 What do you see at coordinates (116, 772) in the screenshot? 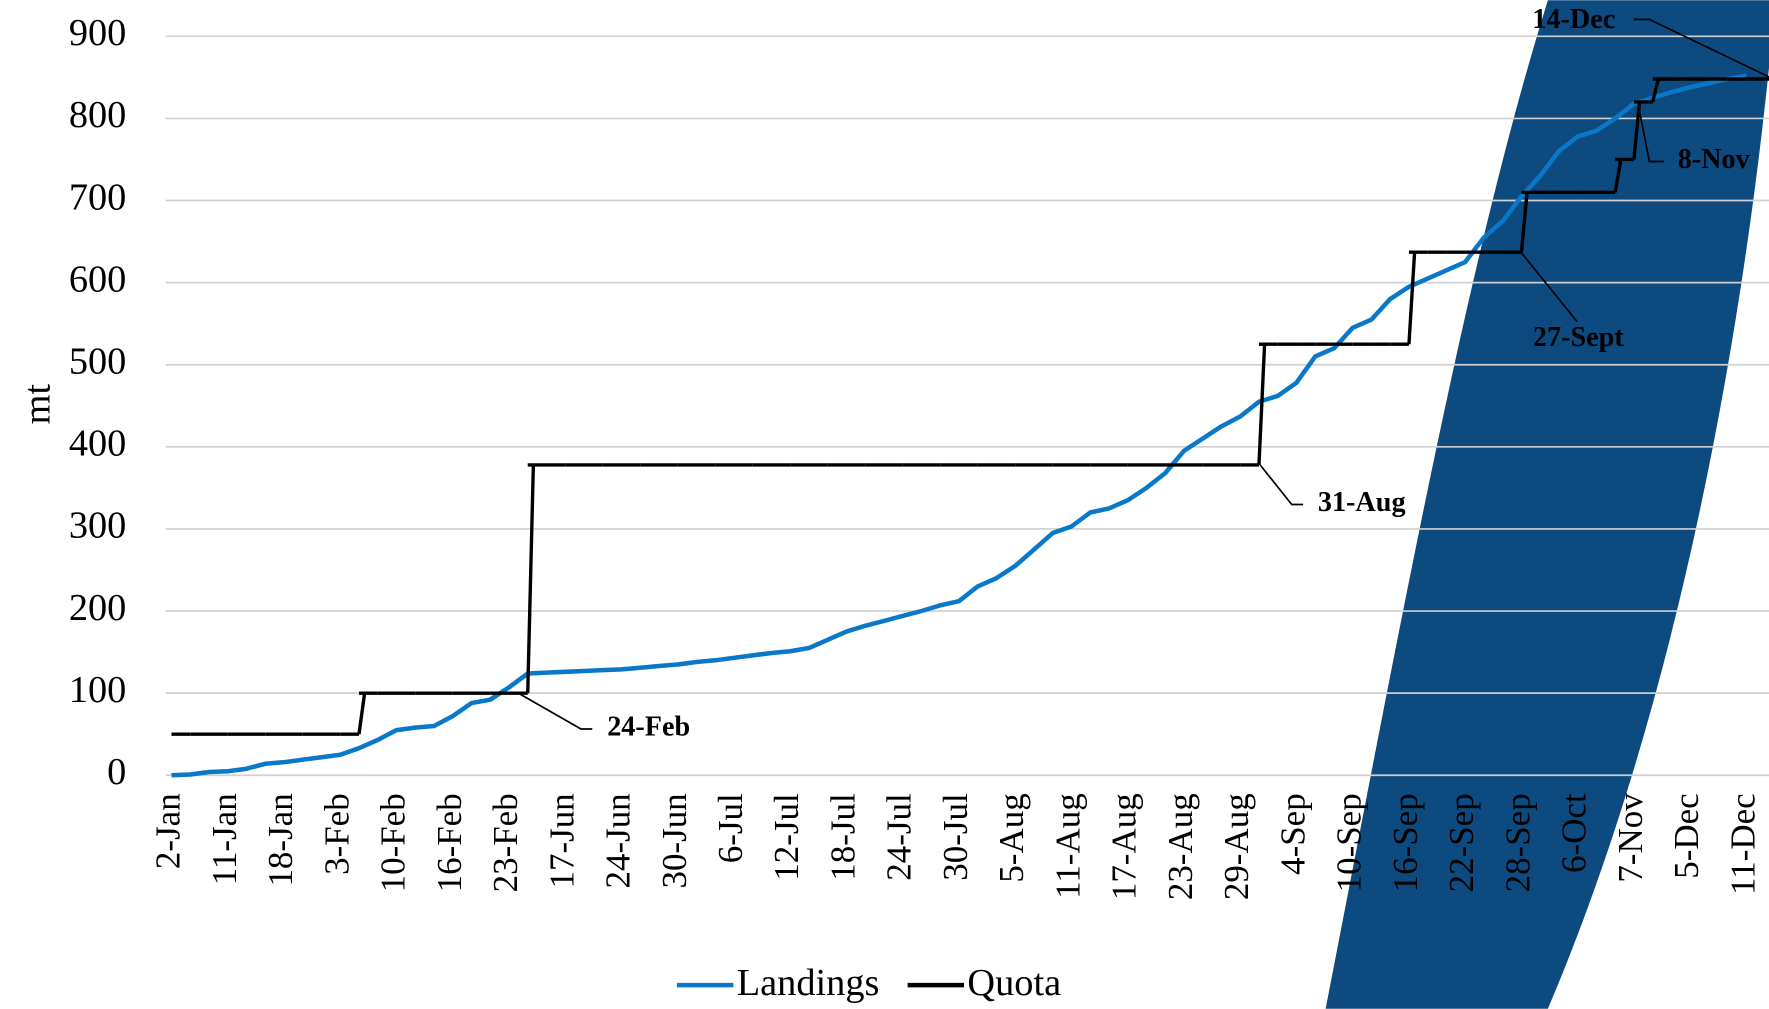
I see `y-tick-label: 0` at bounding box center [116, 772].